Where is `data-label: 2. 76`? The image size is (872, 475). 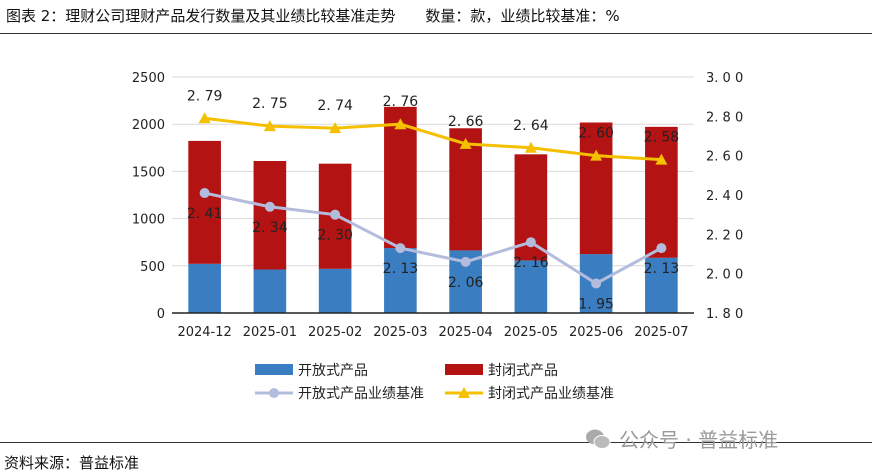
data-label: 2. 76 is located at coordinates (401, 102).